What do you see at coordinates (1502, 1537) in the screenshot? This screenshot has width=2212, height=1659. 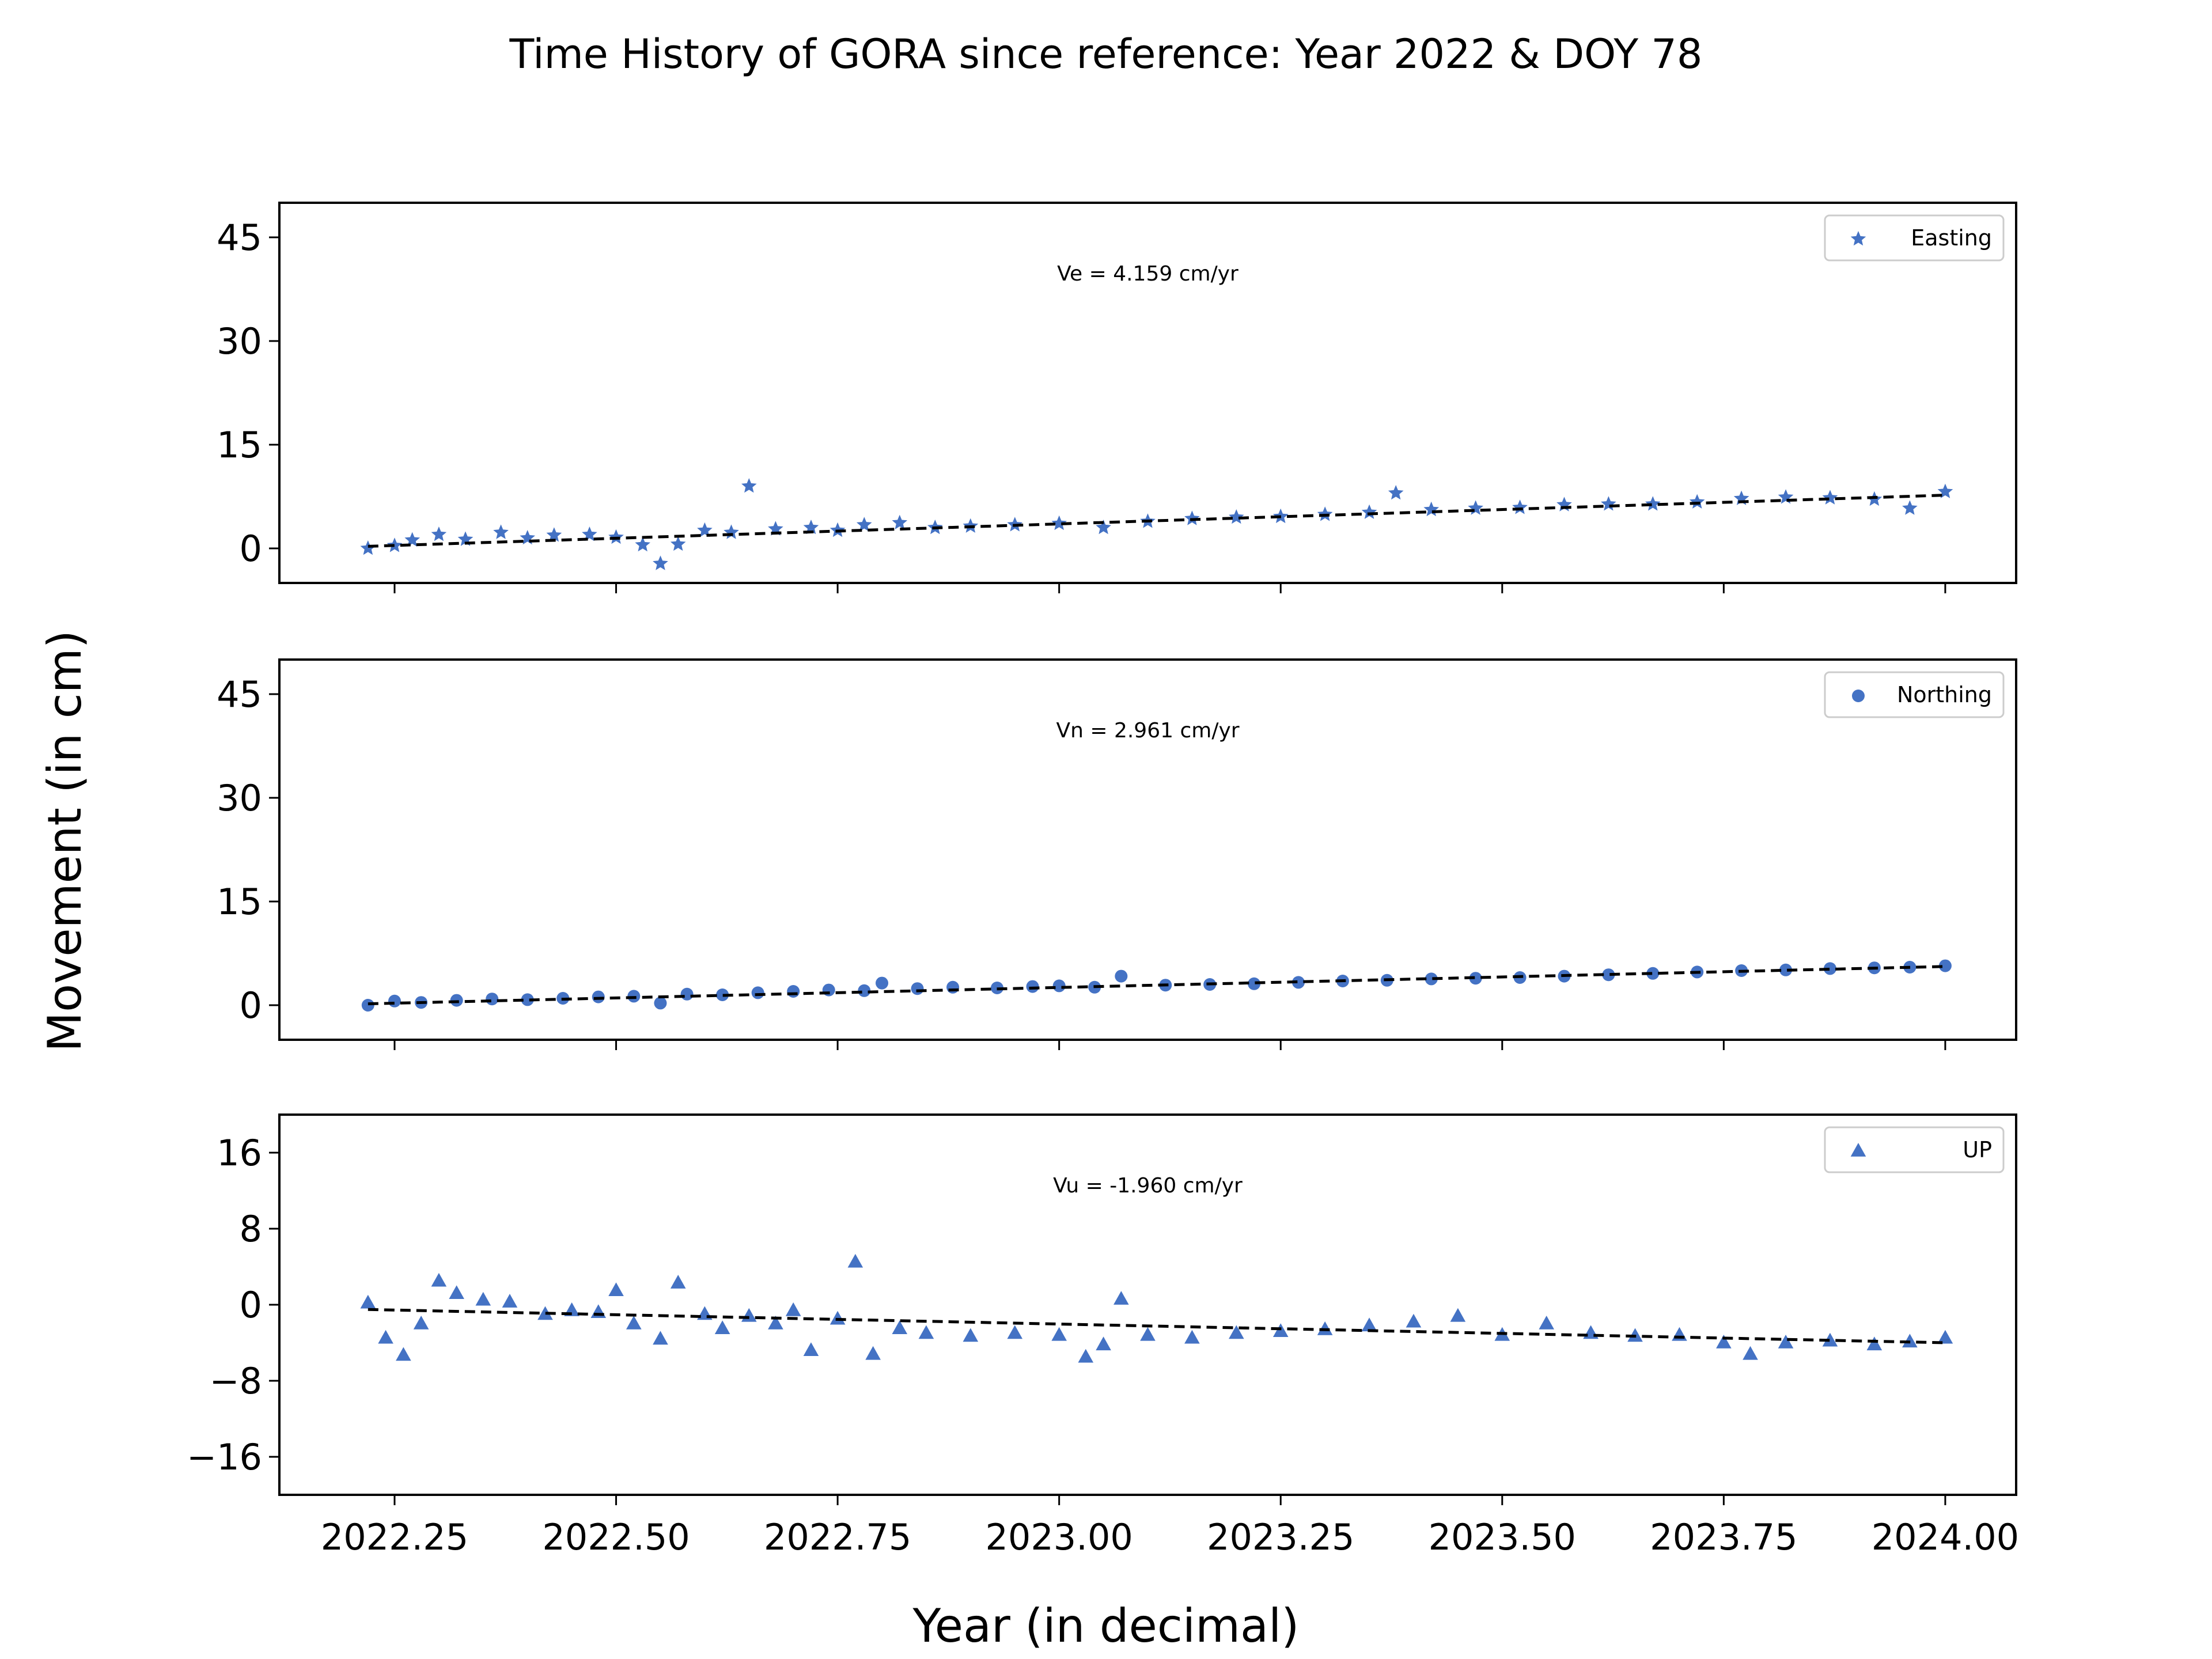 I see `x-tick-label: 2023.50` at bounding box center [1502, 1537].